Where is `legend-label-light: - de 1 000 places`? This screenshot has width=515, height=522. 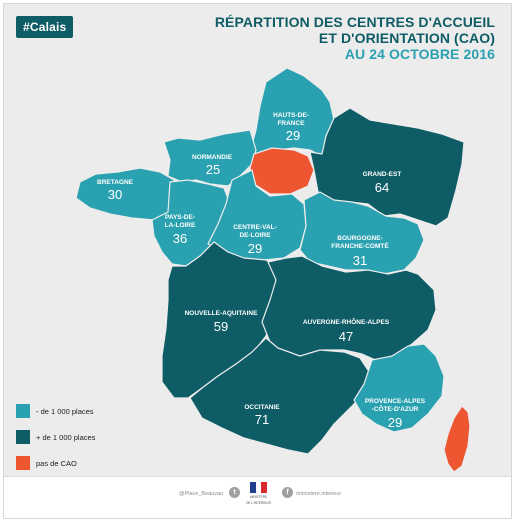
legend-label-light: - de 1 000 places is located at coordinates (65, 411).